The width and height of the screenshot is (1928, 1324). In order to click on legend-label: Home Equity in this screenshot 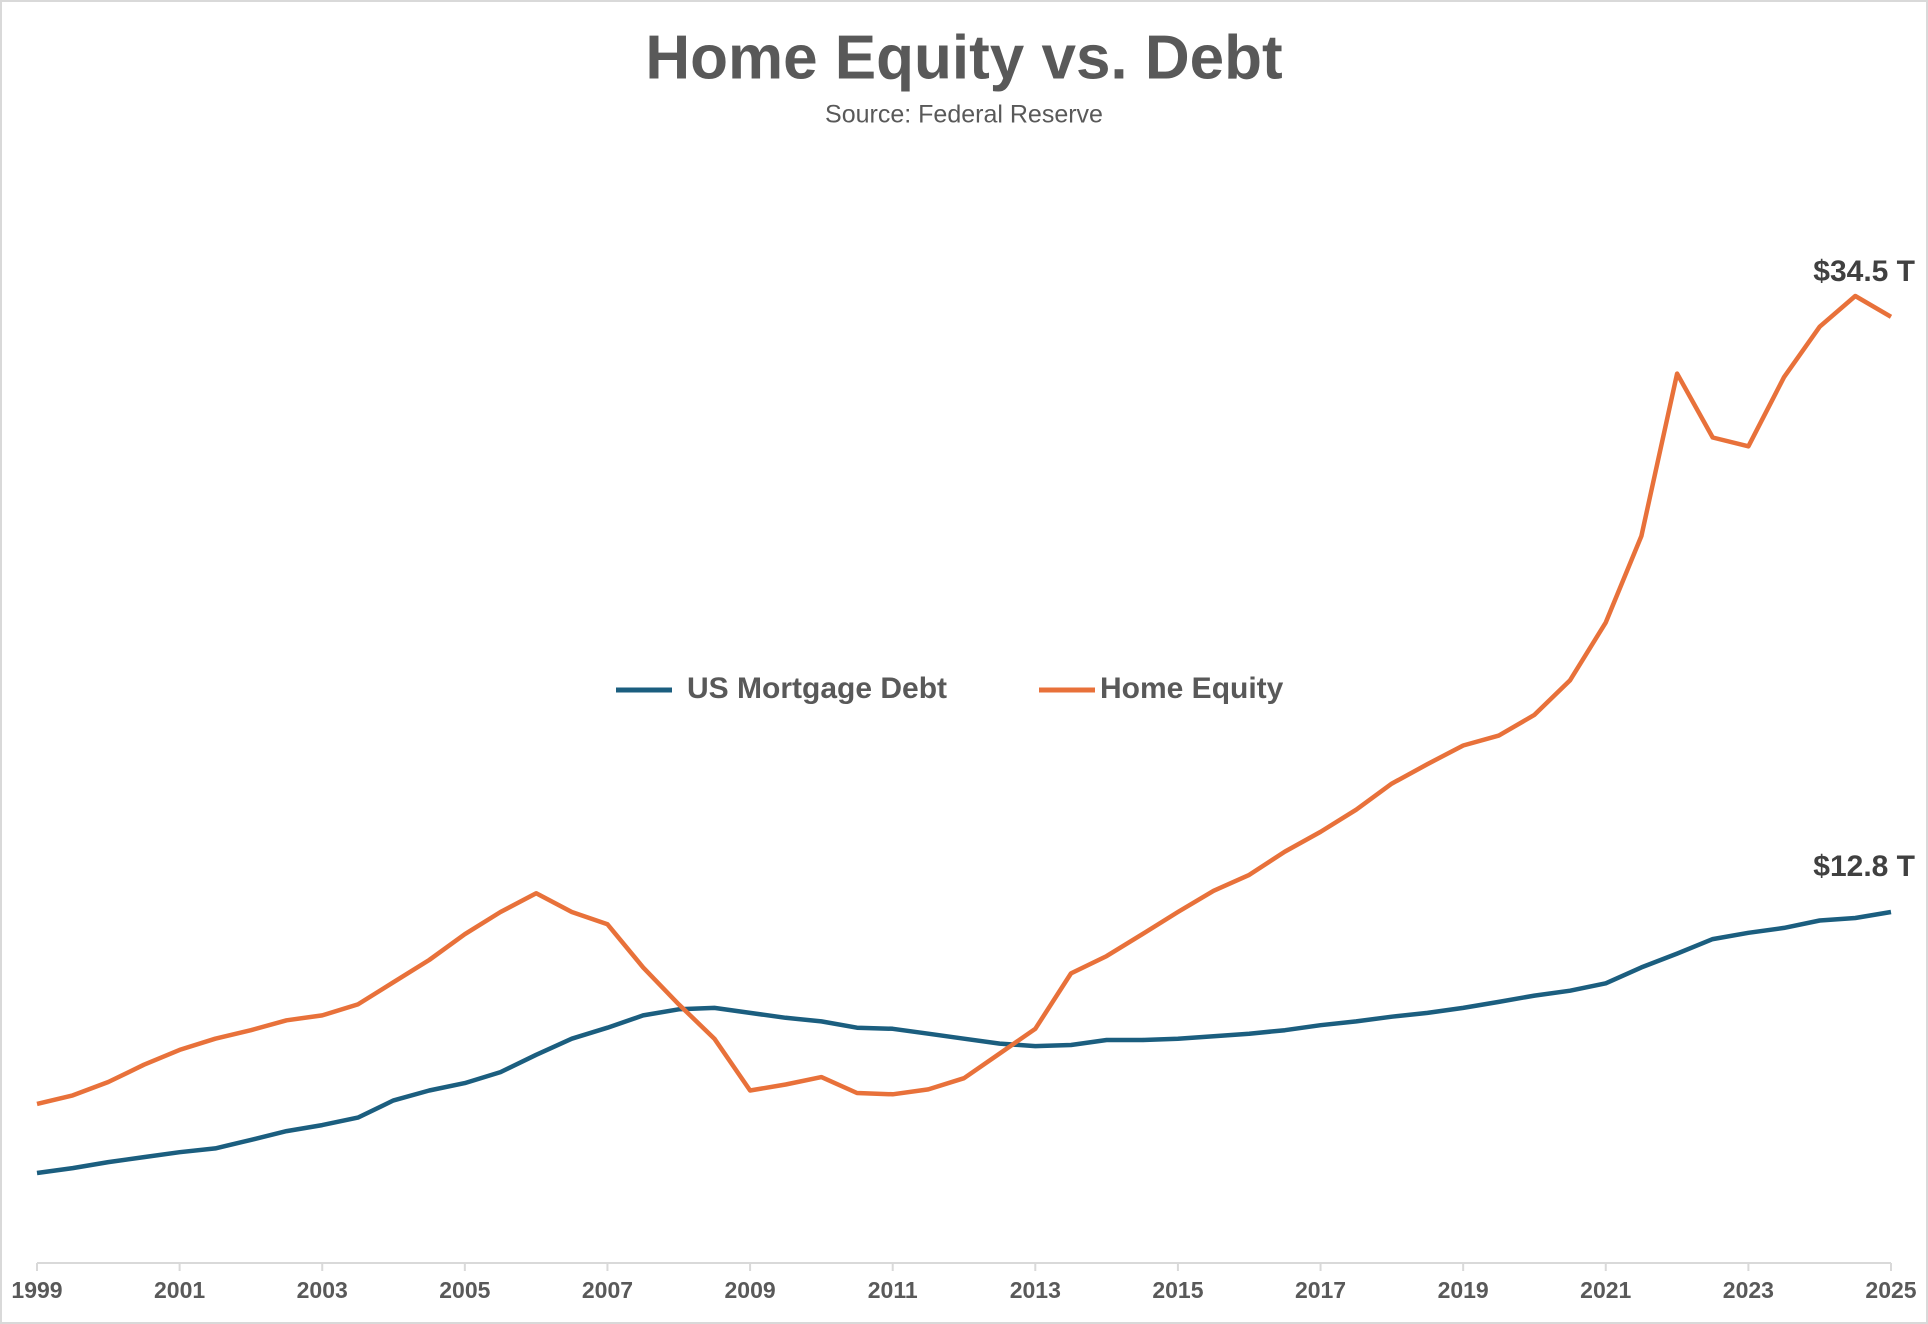, I will do `click(1192, 688)`.